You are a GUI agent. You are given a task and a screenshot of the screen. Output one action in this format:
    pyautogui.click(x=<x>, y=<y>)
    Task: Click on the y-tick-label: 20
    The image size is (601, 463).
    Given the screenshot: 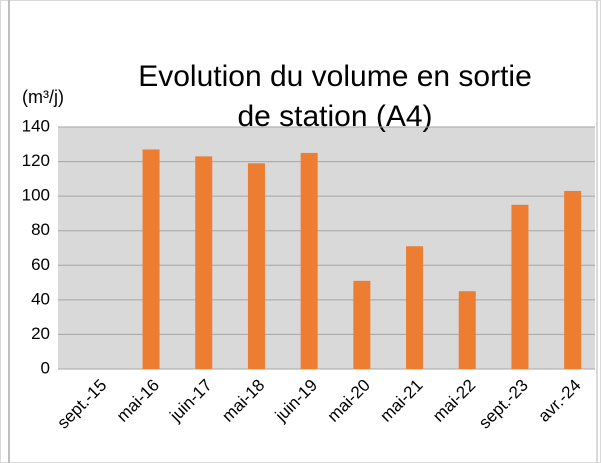 What is the action you would take?
    pyautogui.click(x=40, y=333)
    